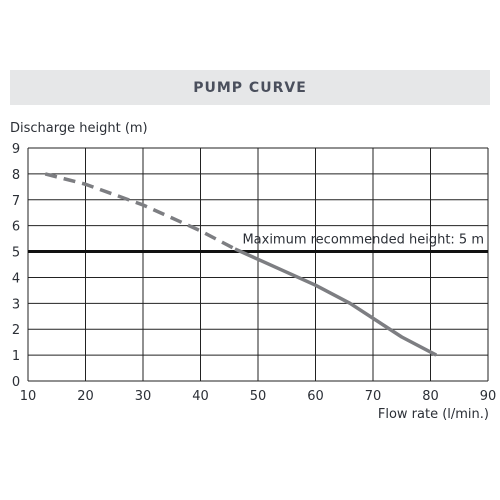 The height and width of the screenshot is (500, 500). What do you see at coordinates (16, 227) in the screenshot?
I see `y-tick-label: 6` at bounding box center [16, 227].